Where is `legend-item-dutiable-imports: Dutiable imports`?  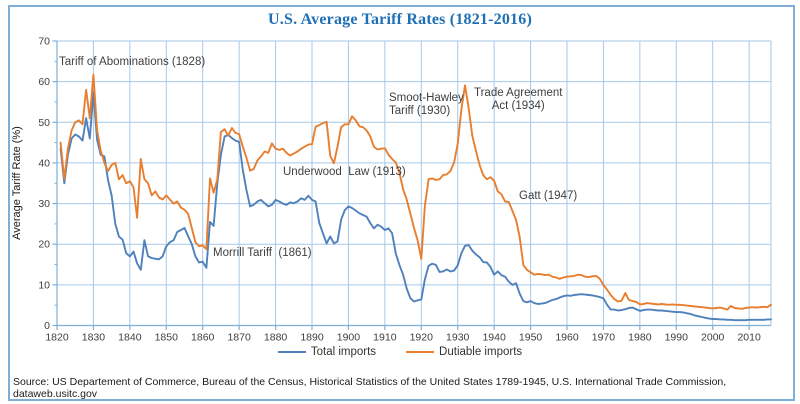
legend-item-dutiable-imports: Dutiable imports is located at coordinates (464, 352).